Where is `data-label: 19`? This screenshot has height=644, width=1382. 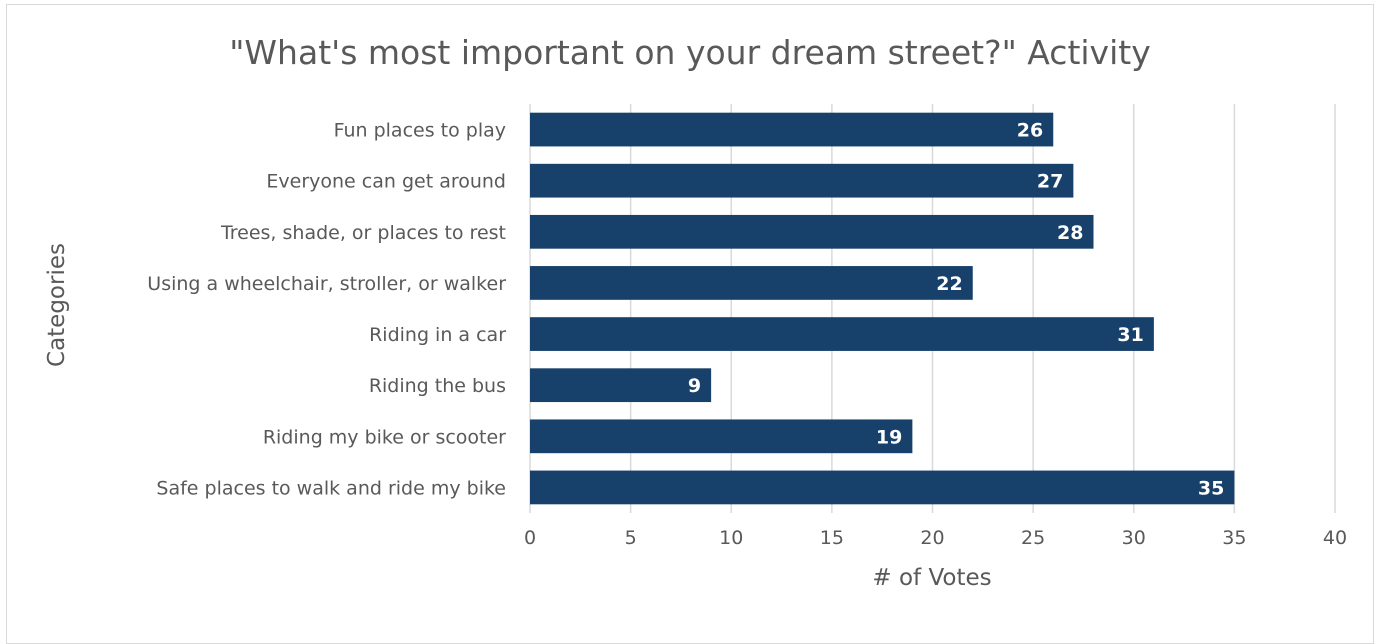
data-label: 19 is located at coordinates (889, 437).